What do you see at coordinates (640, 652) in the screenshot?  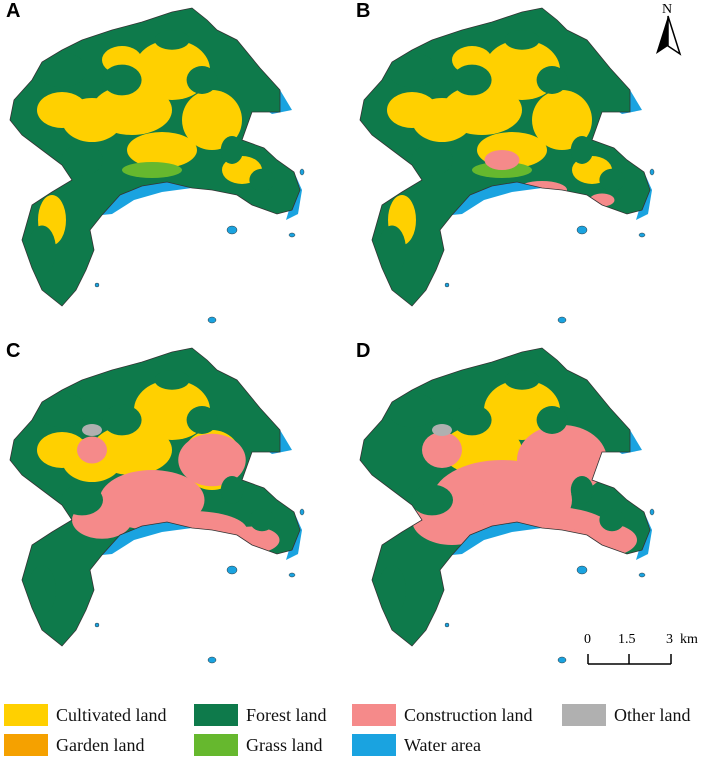 I see `scale-bar: 0 1.5 3 km` at bounding box center [640, 652].